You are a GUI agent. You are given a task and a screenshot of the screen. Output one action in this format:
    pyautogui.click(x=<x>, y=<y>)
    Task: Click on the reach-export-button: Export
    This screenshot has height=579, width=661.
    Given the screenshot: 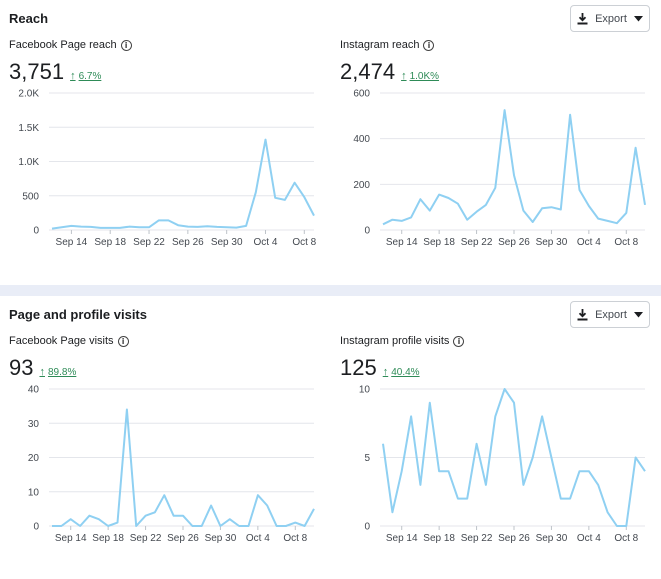 What is the action you would take?
    pyautogui.click(x=610, y=18)
    